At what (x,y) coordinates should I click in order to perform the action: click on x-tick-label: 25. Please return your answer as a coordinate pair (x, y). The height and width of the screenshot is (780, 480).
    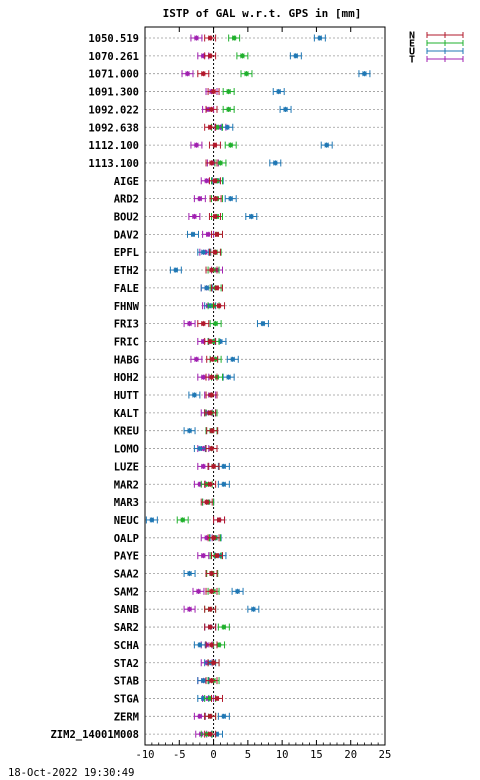
    Looking at the image, I should click on (385, 755).